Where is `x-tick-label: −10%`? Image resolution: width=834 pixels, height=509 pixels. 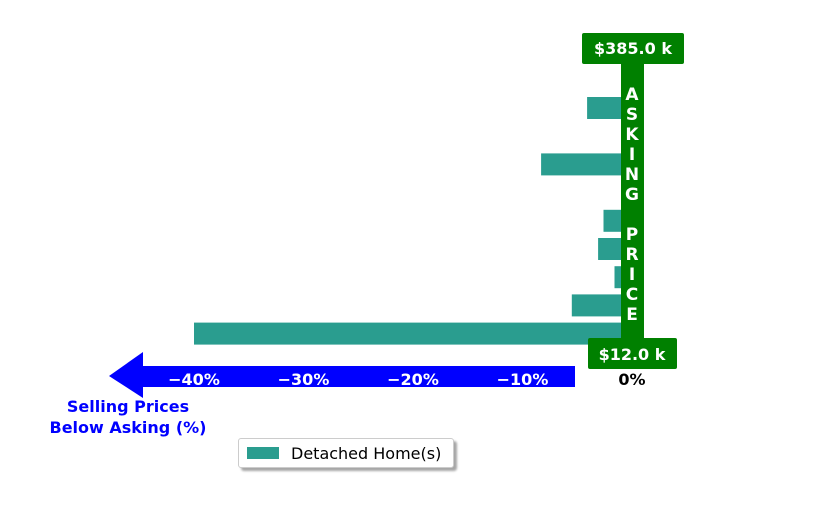
x-tick-label: −10% is located at coordinates (523, 379).